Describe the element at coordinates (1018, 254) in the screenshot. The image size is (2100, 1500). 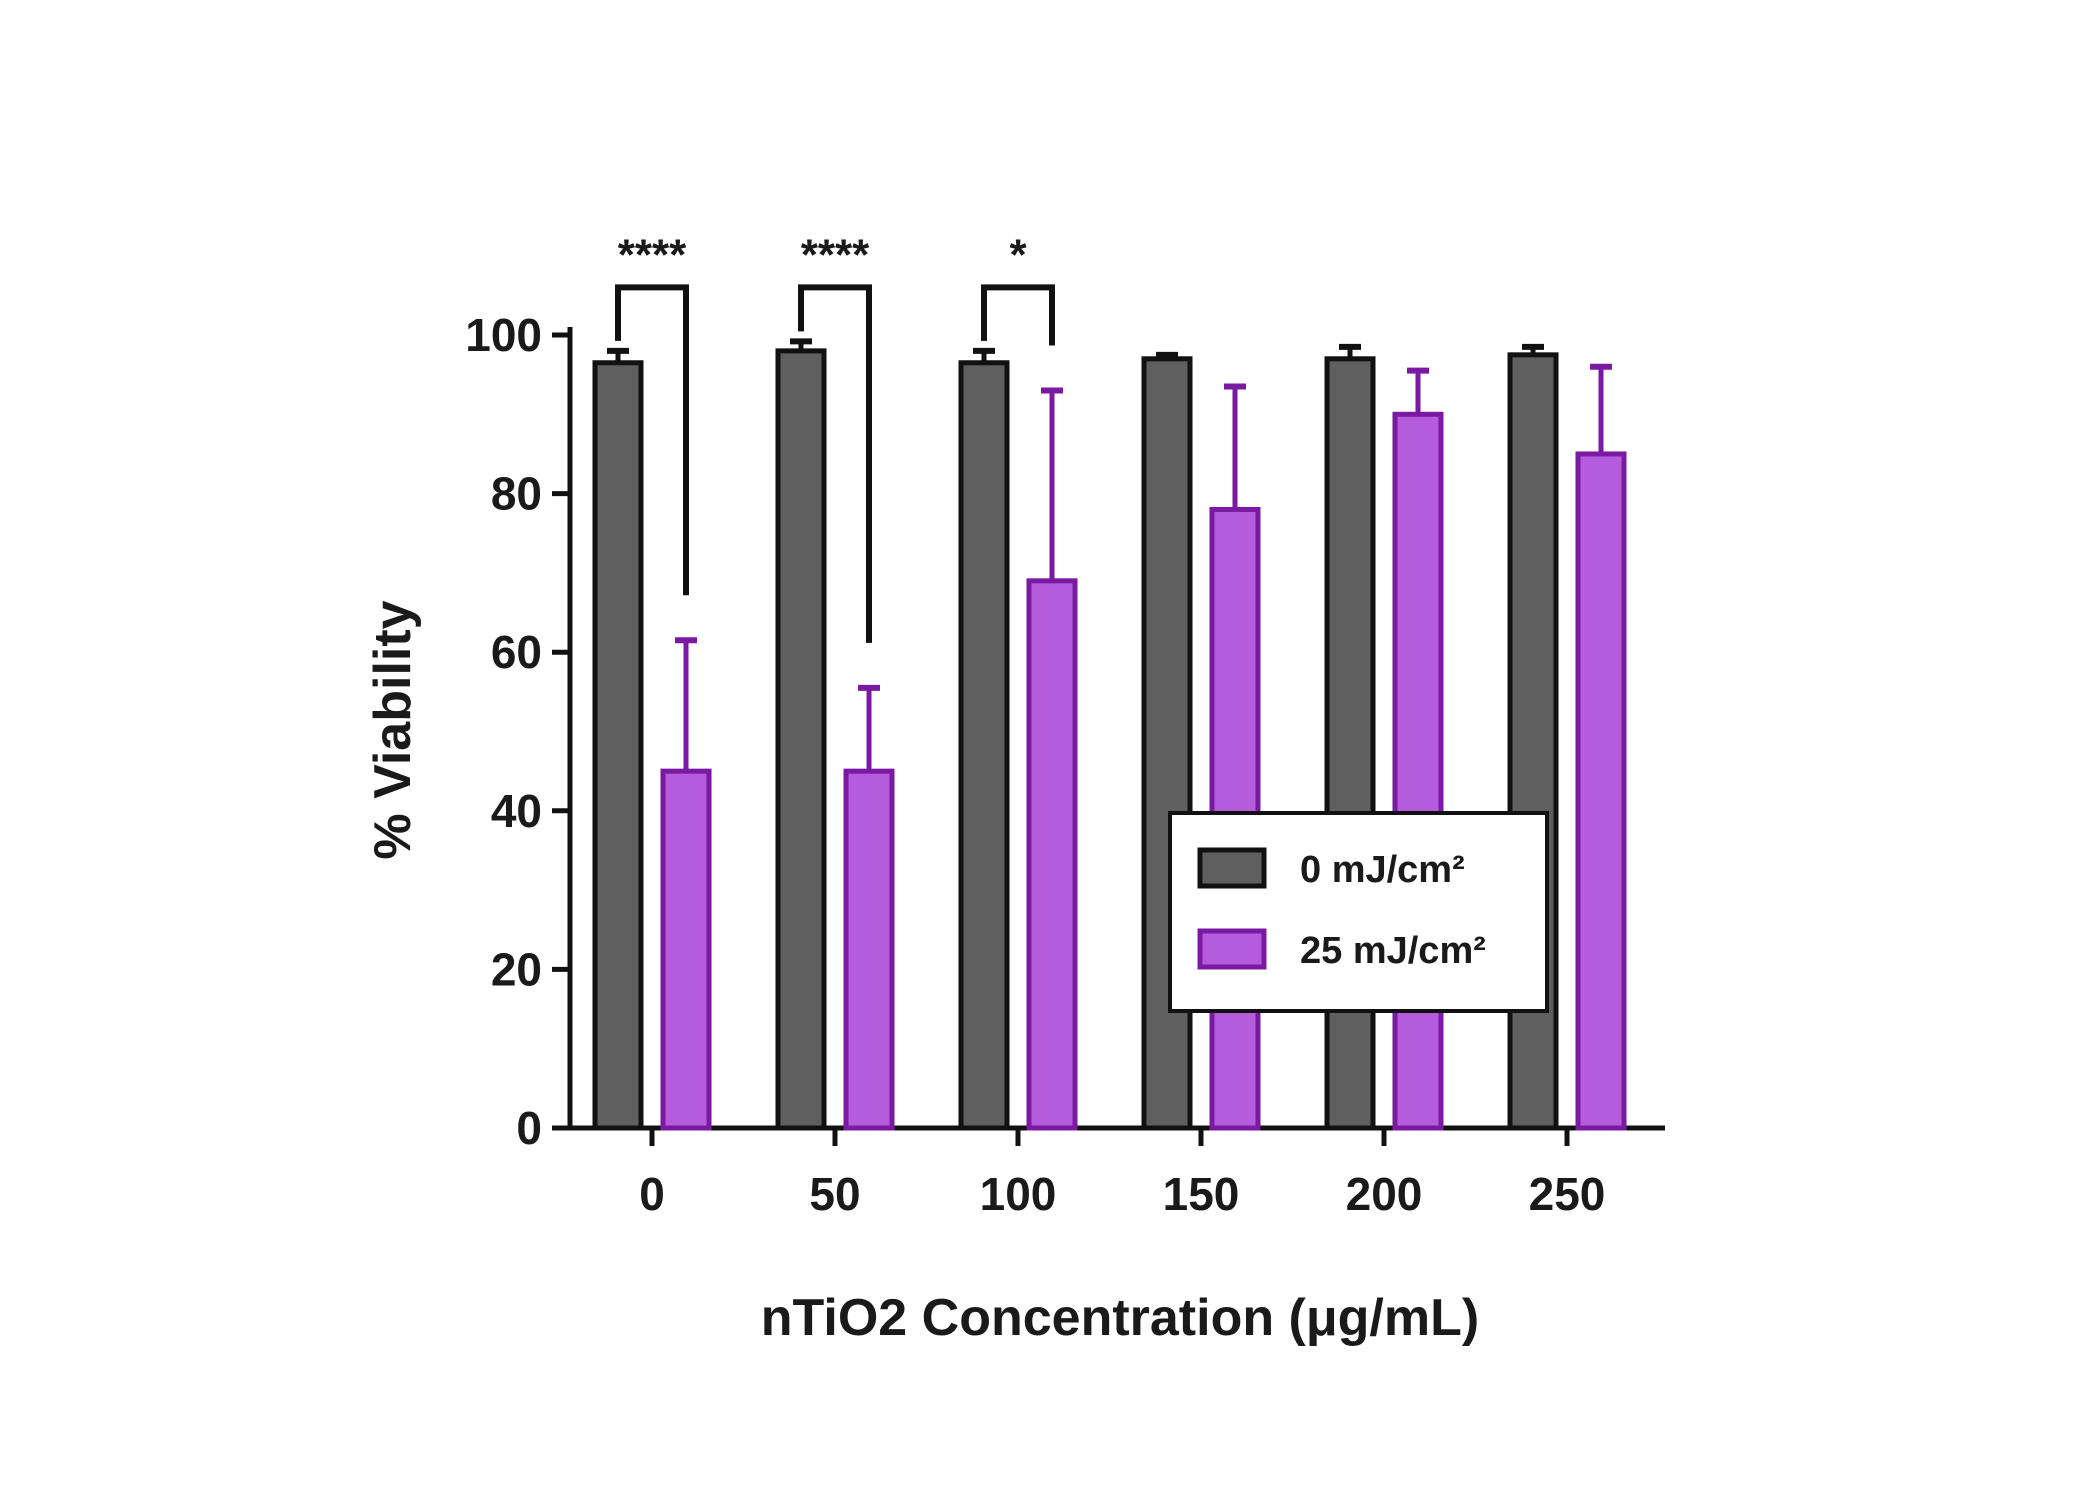
I see `significance-label: *` at that location.